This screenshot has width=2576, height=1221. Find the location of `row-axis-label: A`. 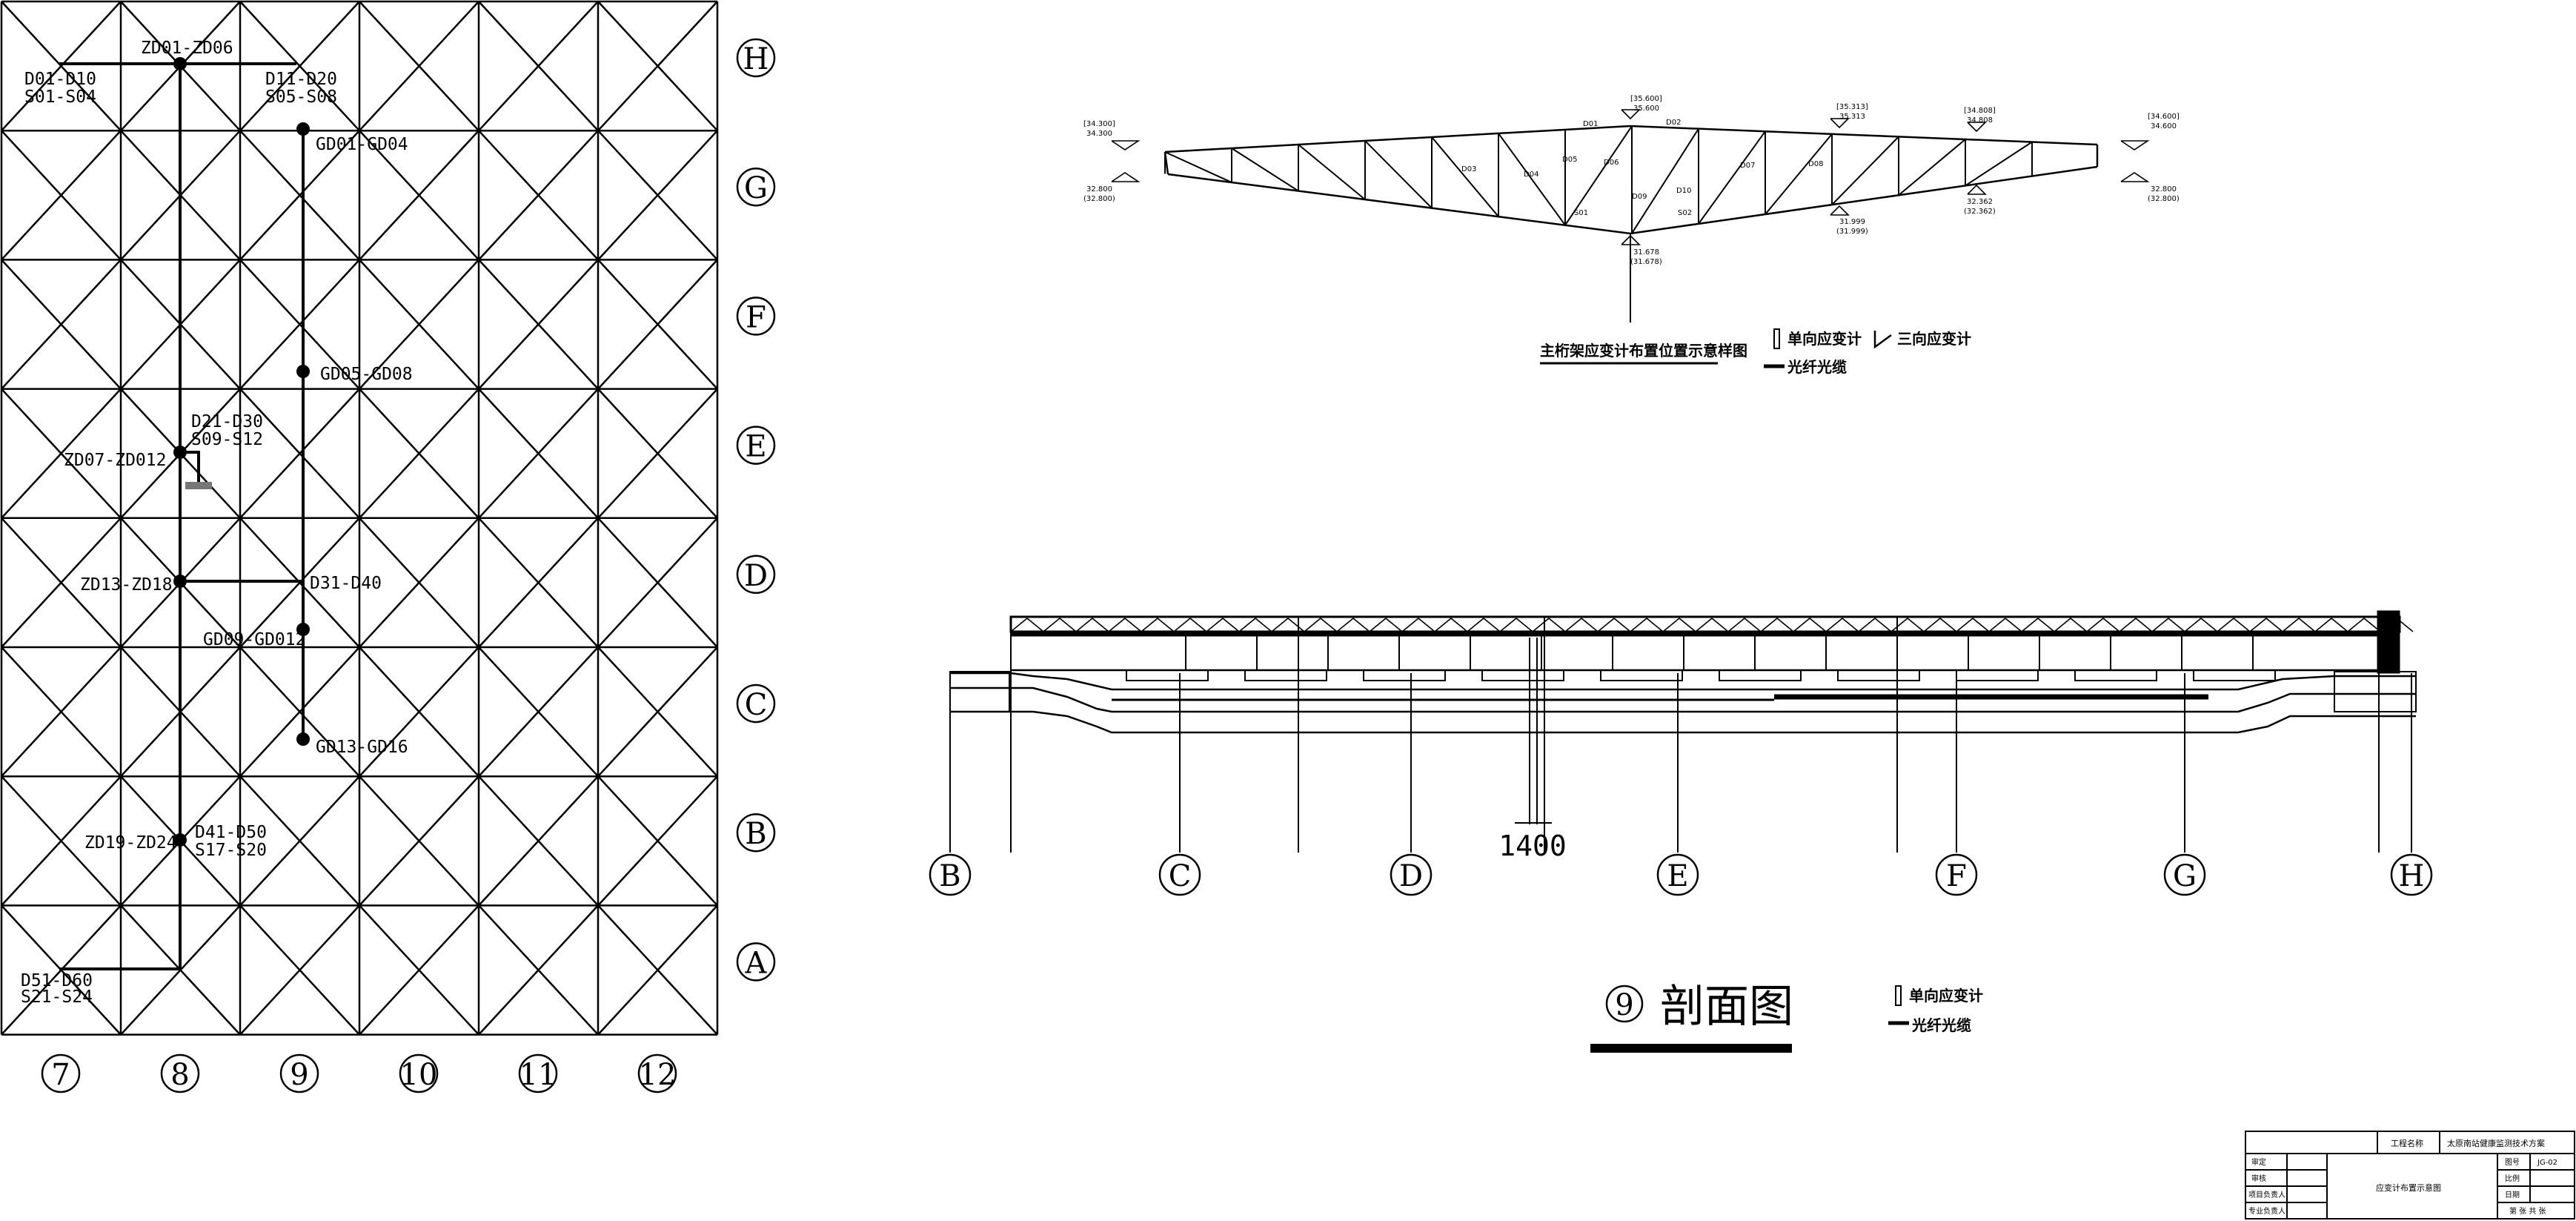

row-axis-label: A is located at coordinates (756, 963).